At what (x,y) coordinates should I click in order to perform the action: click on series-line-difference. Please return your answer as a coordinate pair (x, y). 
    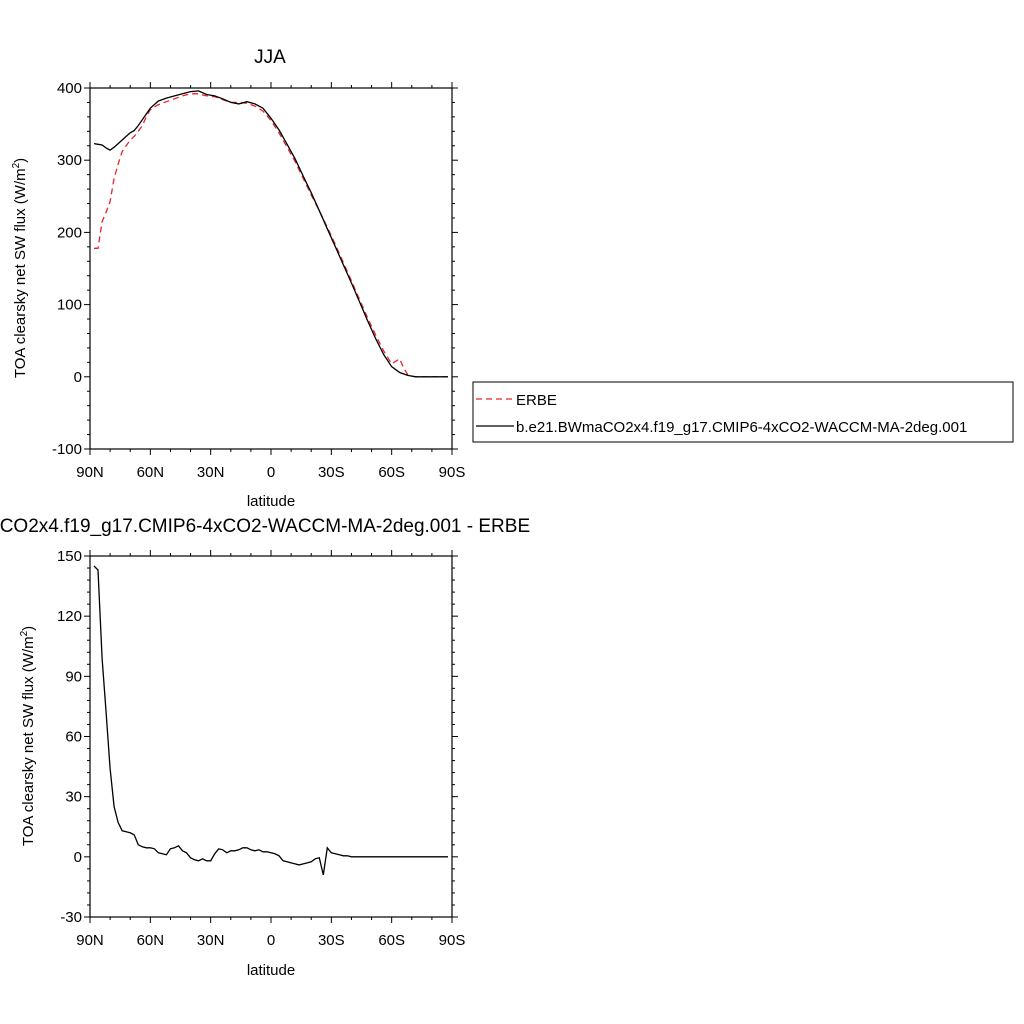
    Looking at the image, I should click on (270, 720).